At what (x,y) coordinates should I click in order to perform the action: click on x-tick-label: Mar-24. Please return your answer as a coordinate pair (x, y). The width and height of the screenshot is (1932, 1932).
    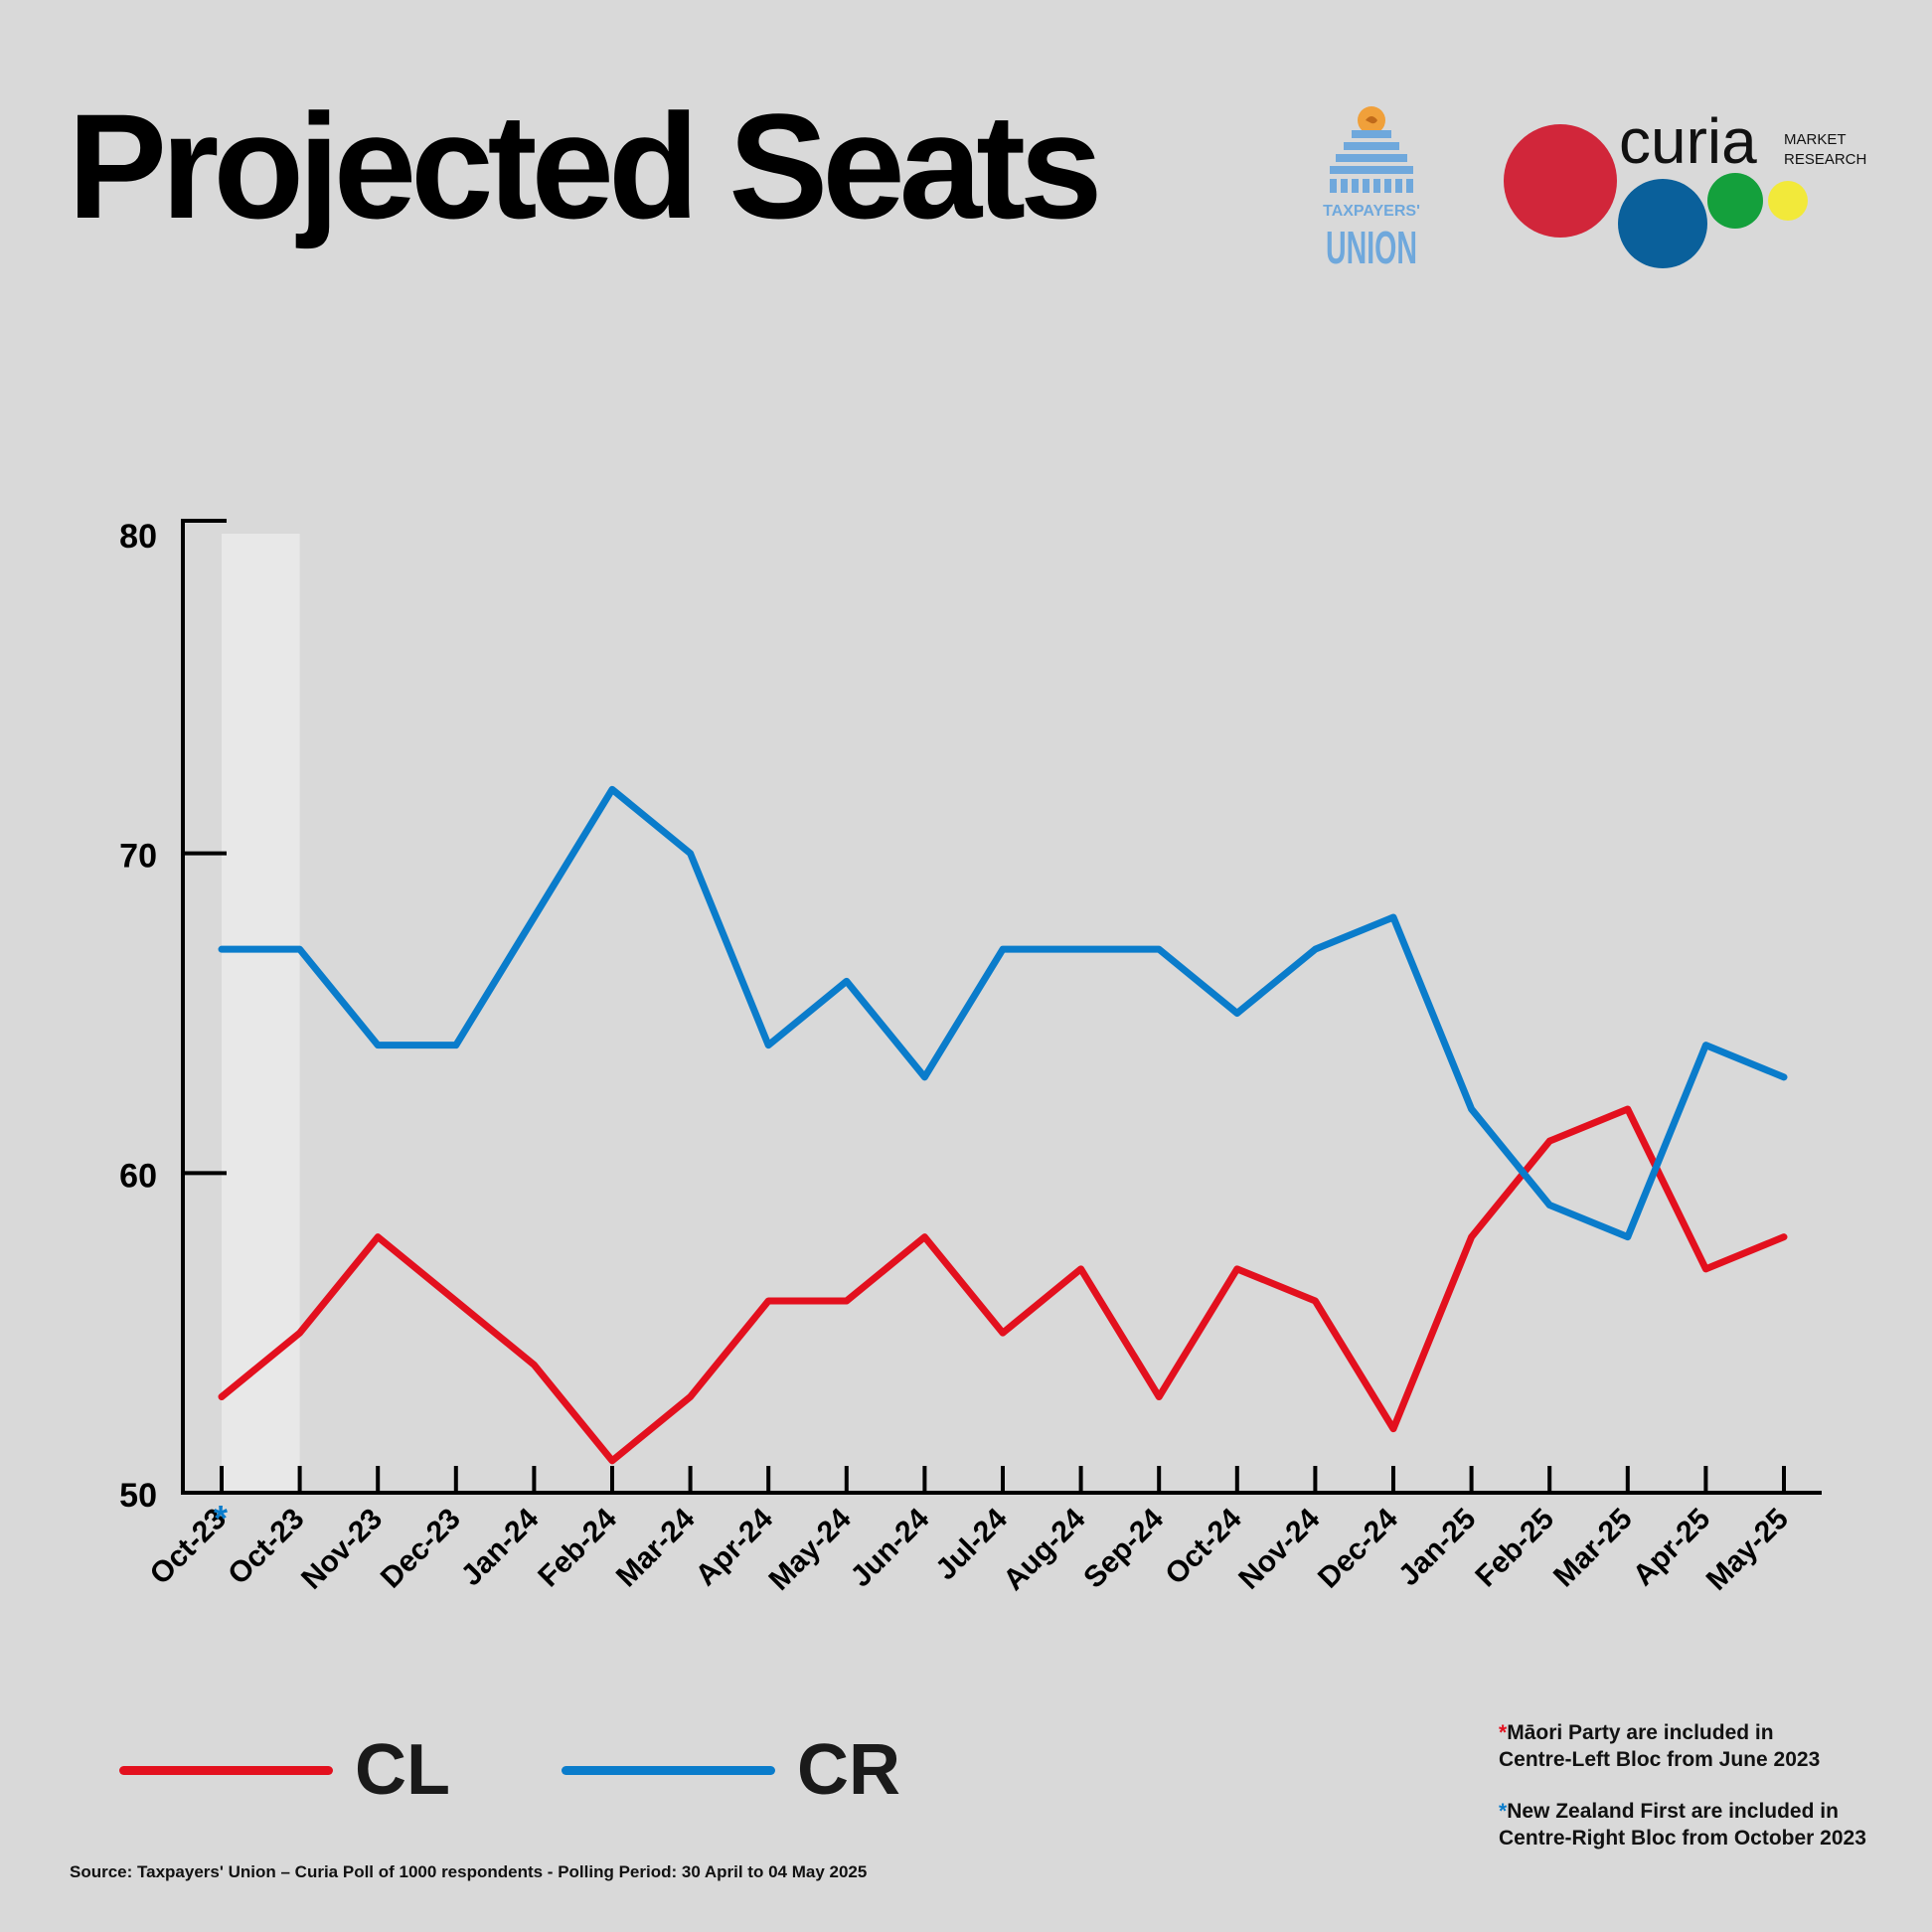
    Looking at the image, I should click on (656, 1547).